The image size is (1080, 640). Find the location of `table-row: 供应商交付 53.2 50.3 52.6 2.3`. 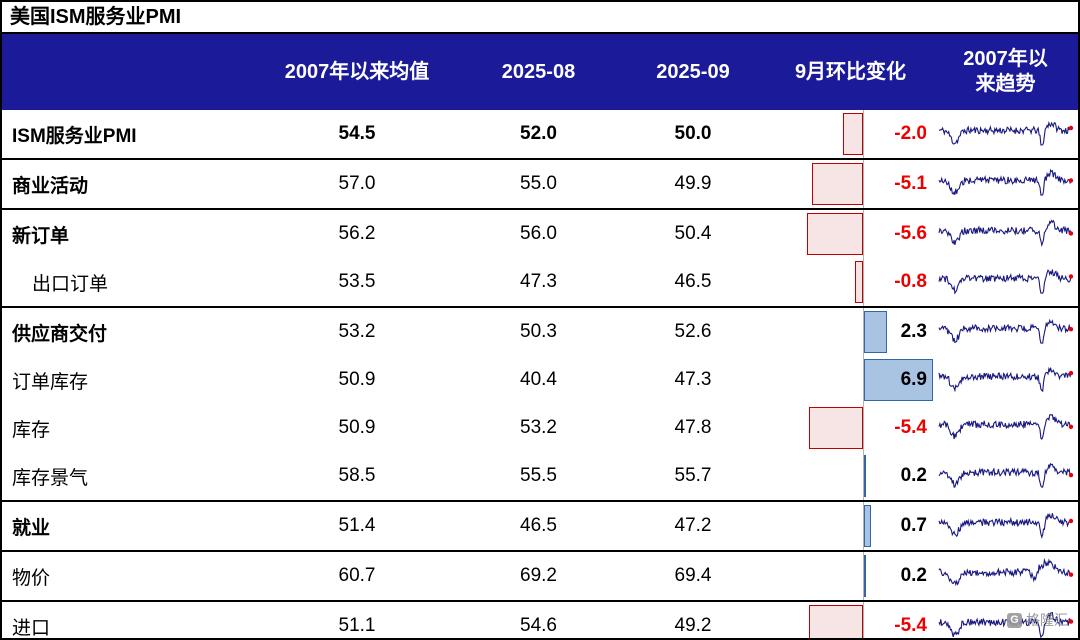

table-row: 供应商交付 53.2 50.3 52.6 2.3 is located at coordinates (540, 331).